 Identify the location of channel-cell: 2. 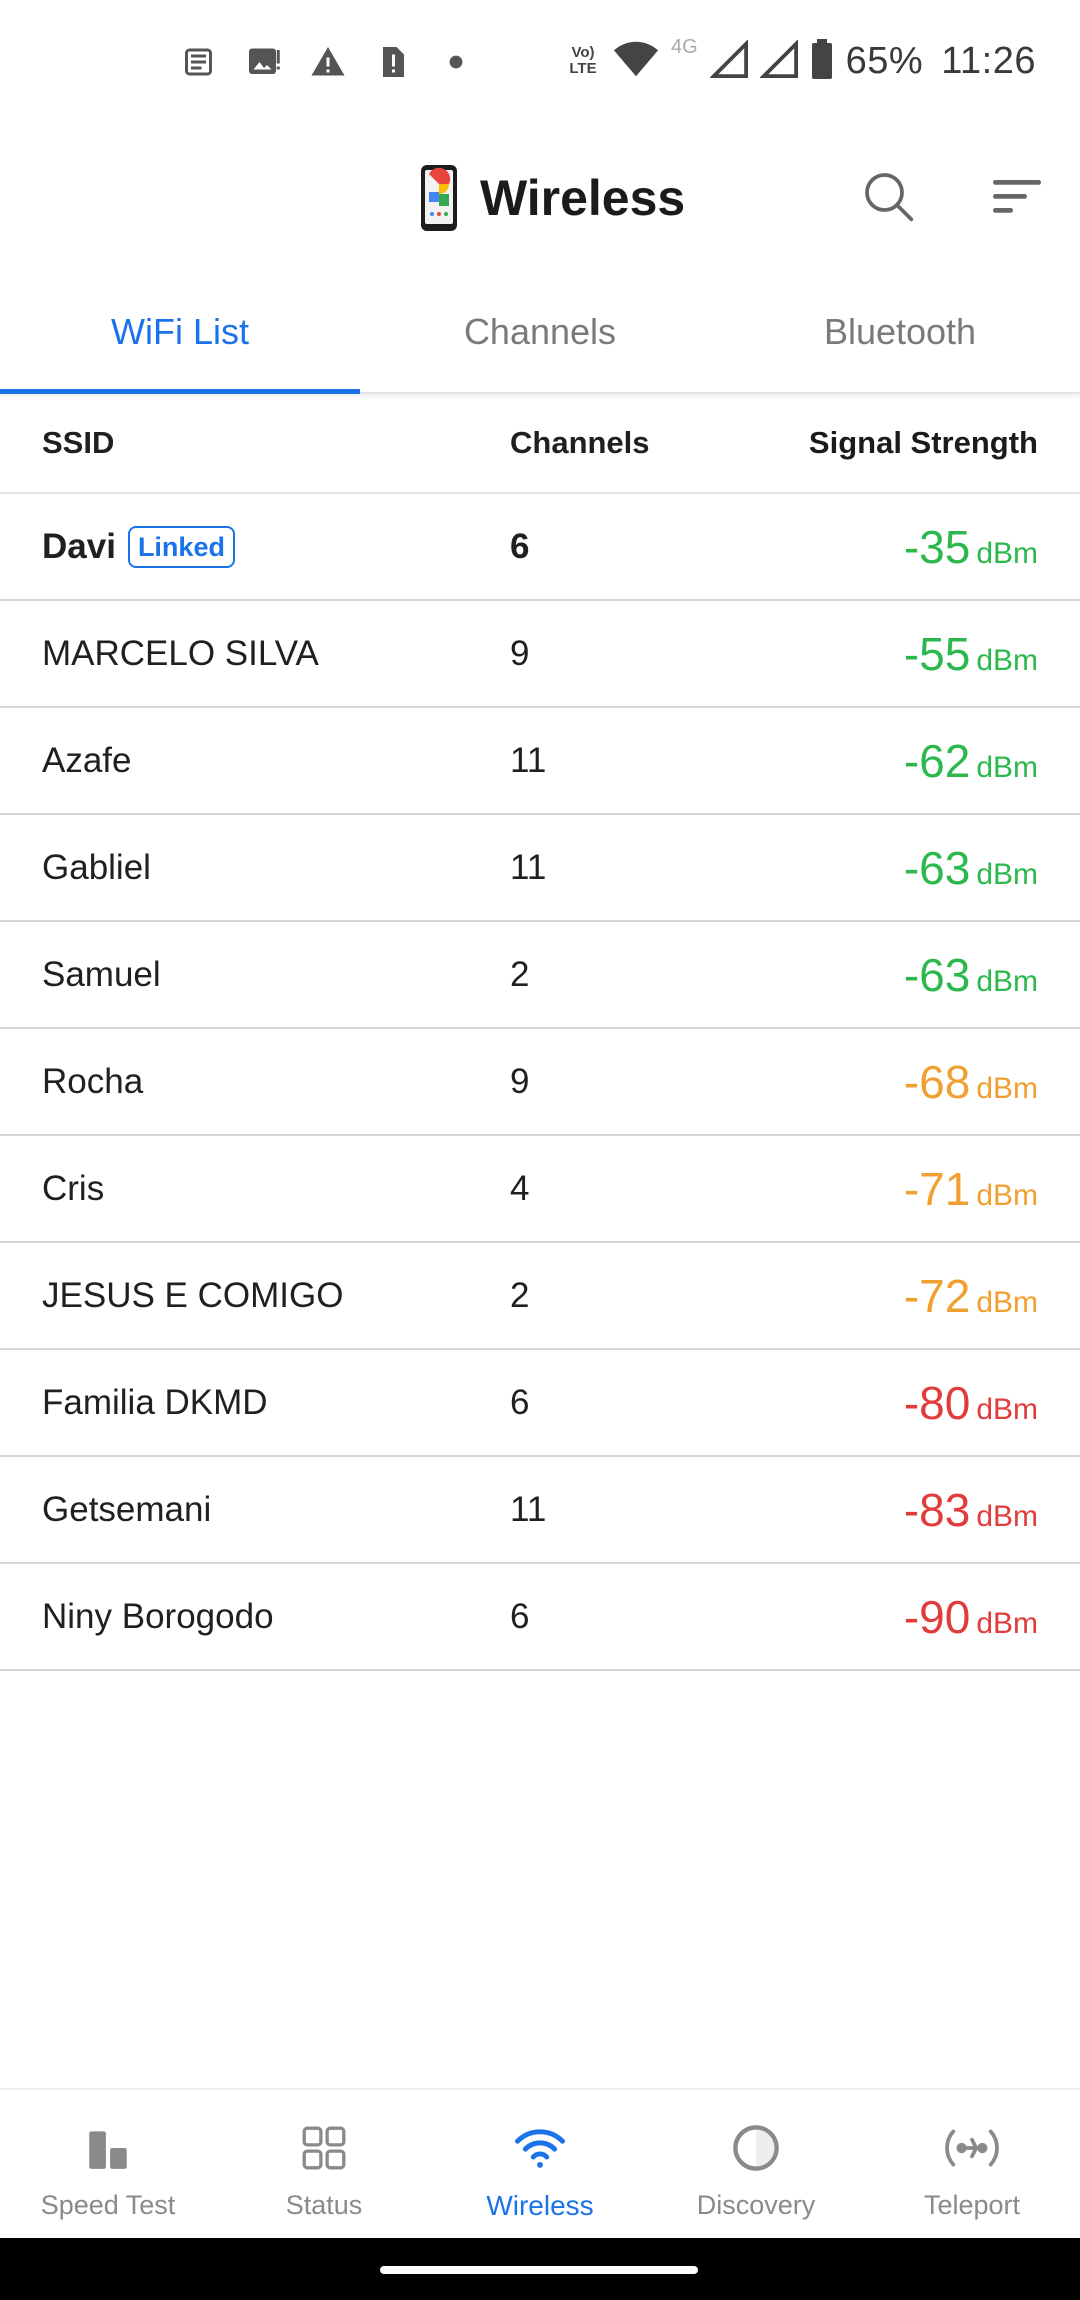
(520, 1295).